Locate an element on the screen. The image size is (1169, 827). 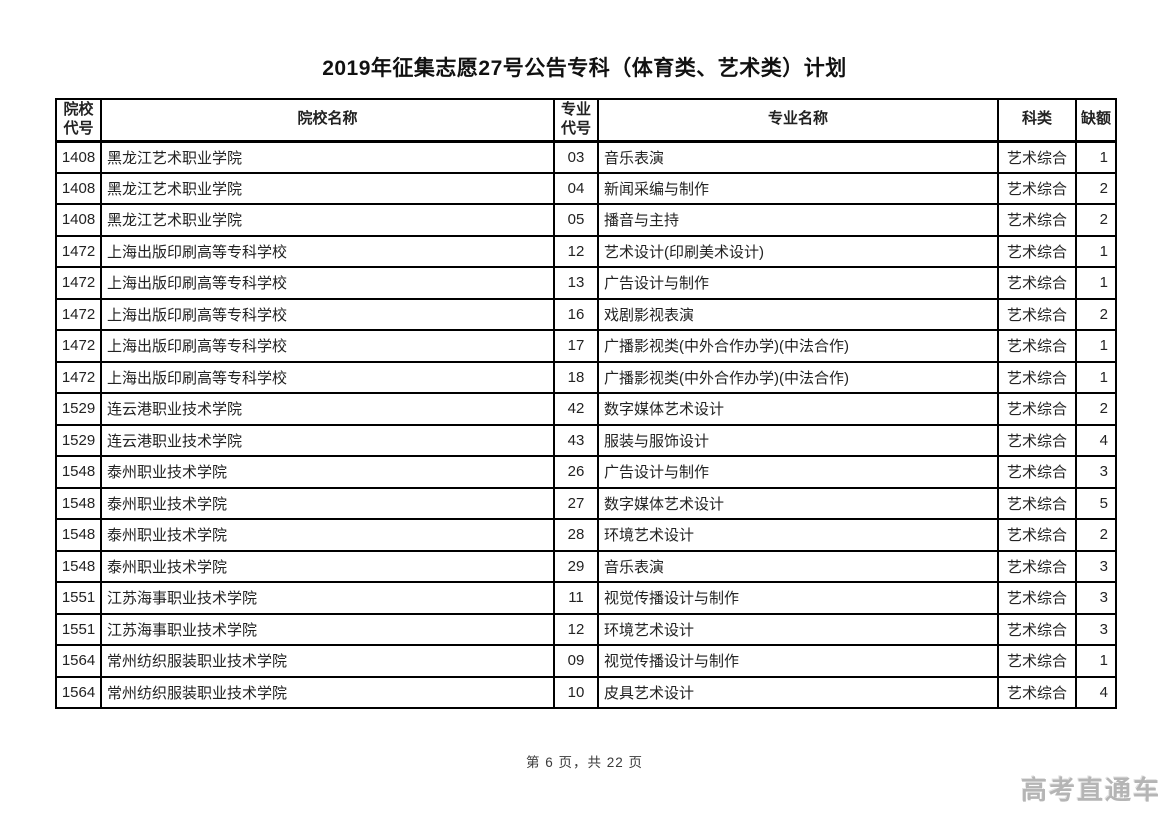
cell-major_name: 数字媒体艺术设计 is located at coordinates (798, 503).